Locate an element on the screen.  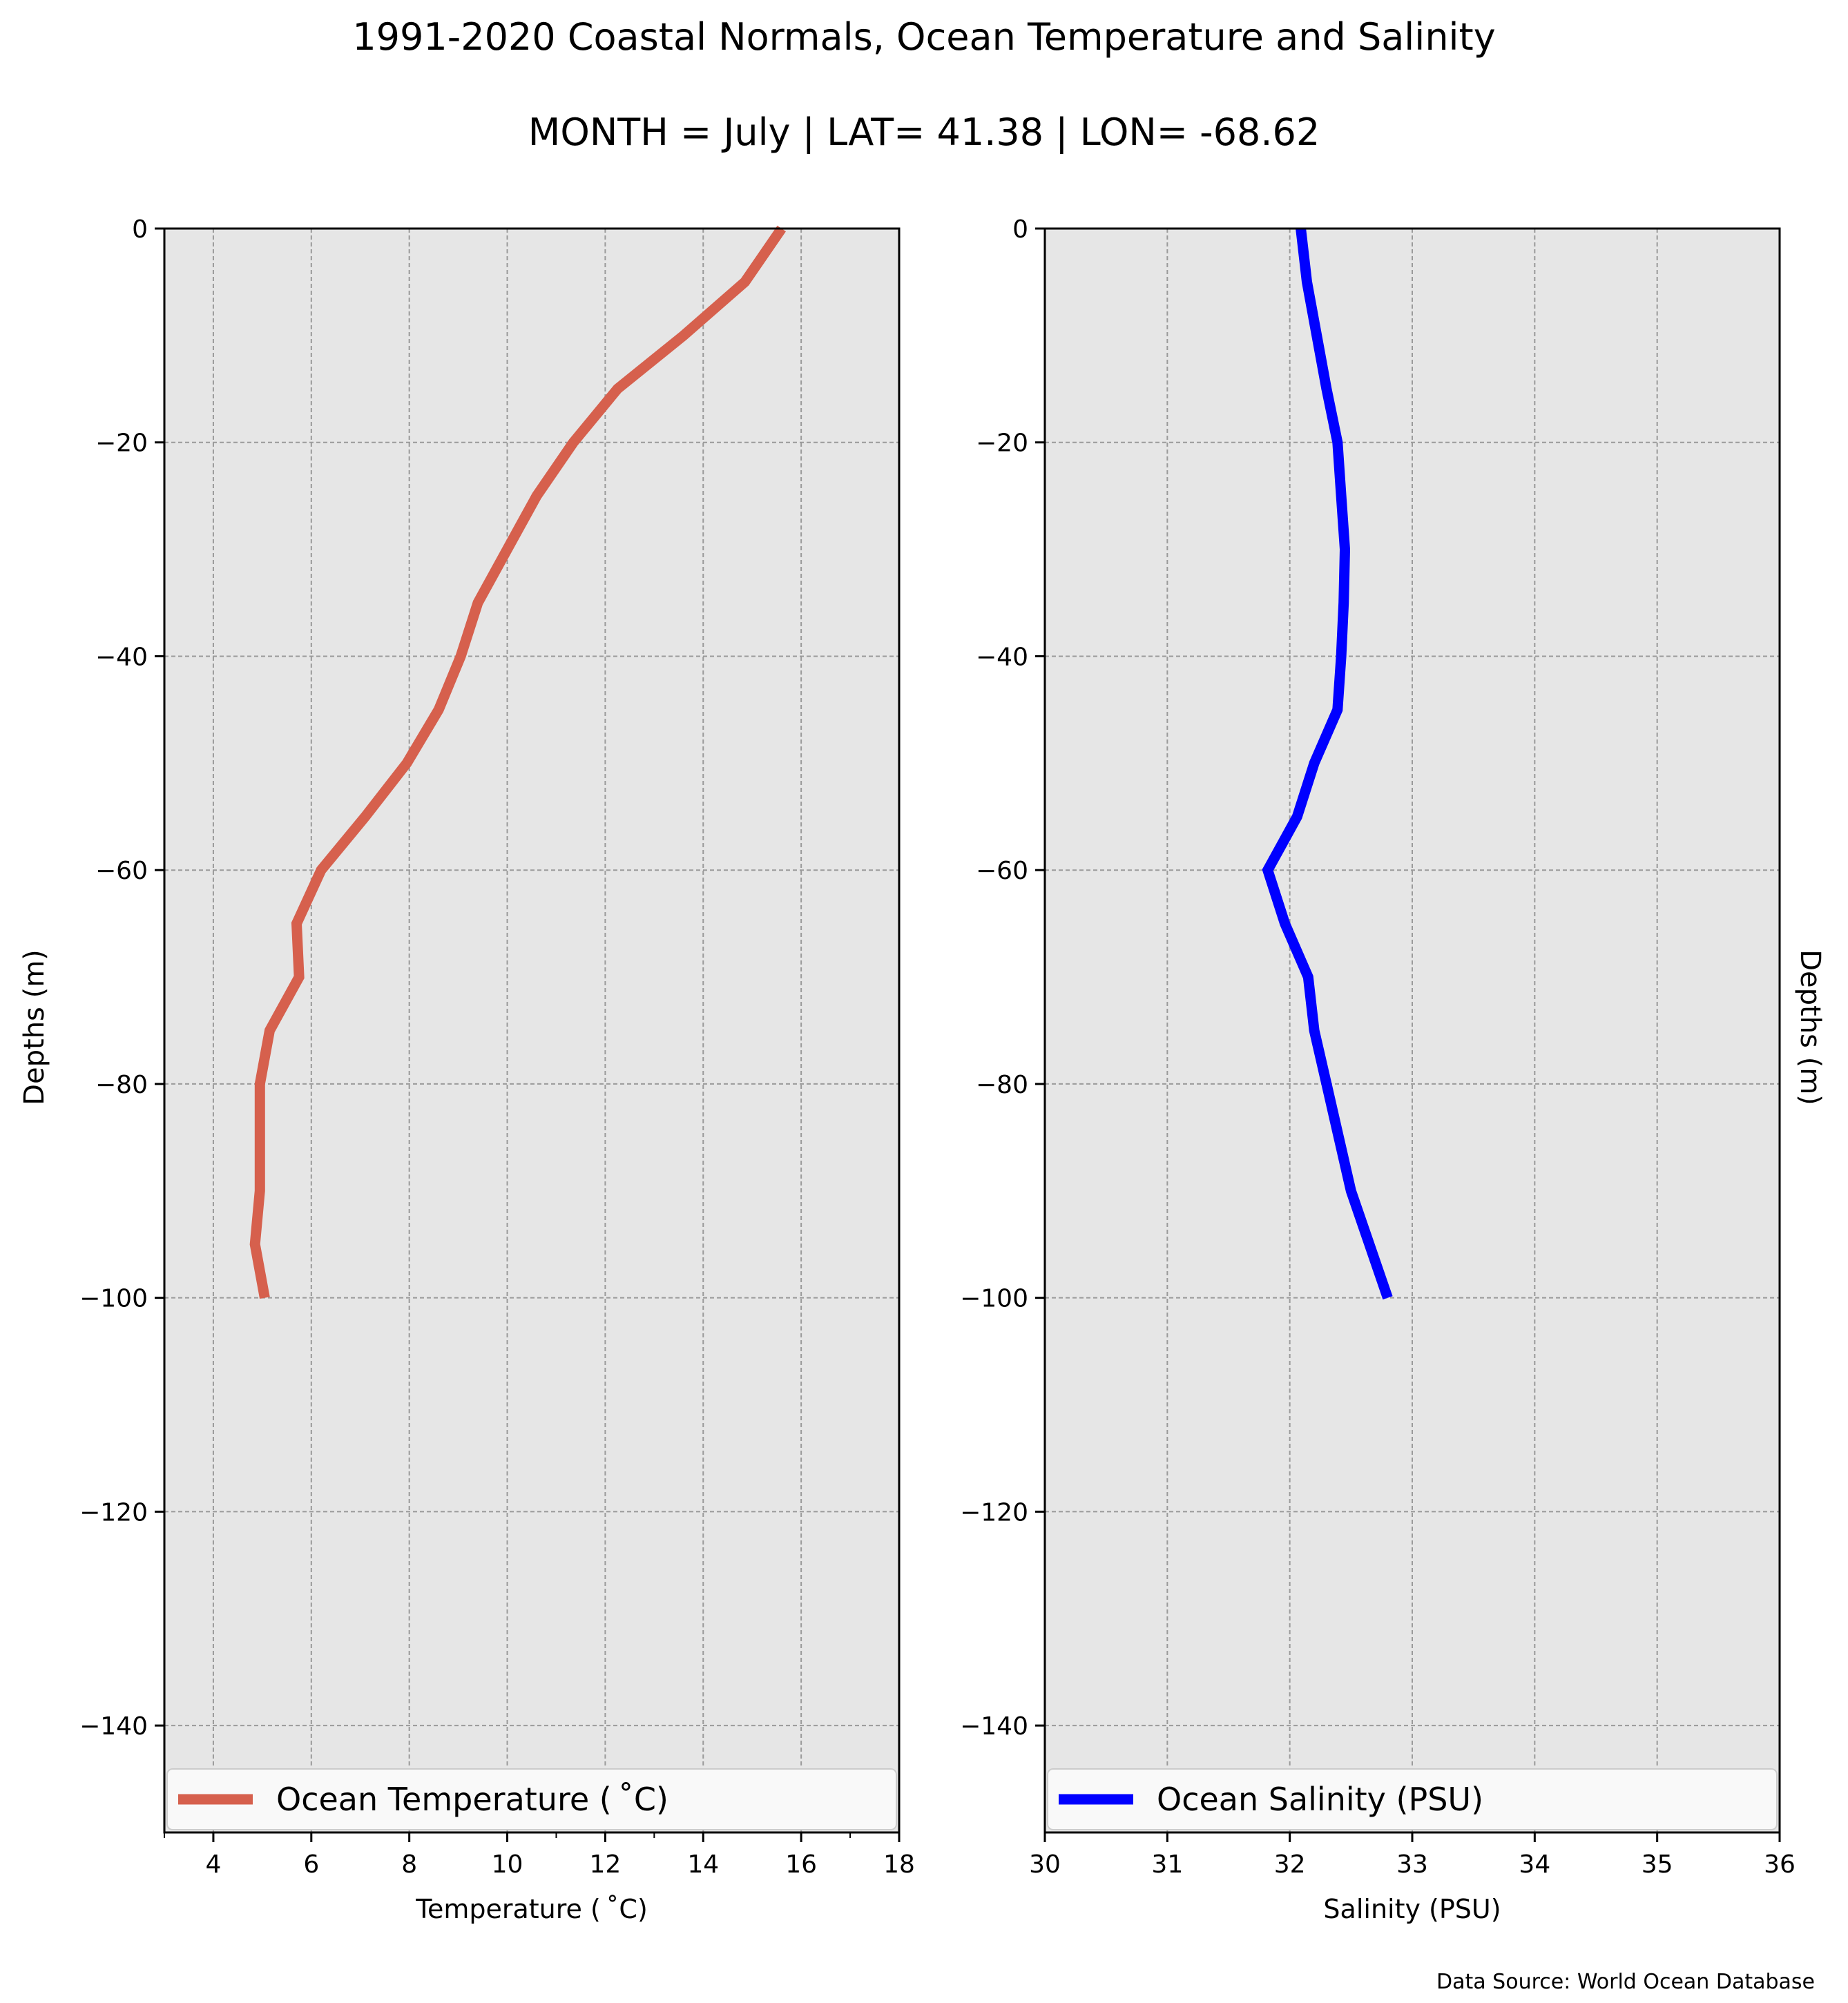
x-axis: 4 6 8 10 12 14 16 18 Temperature ( ˚C) is located at coordinates (539, 1878).